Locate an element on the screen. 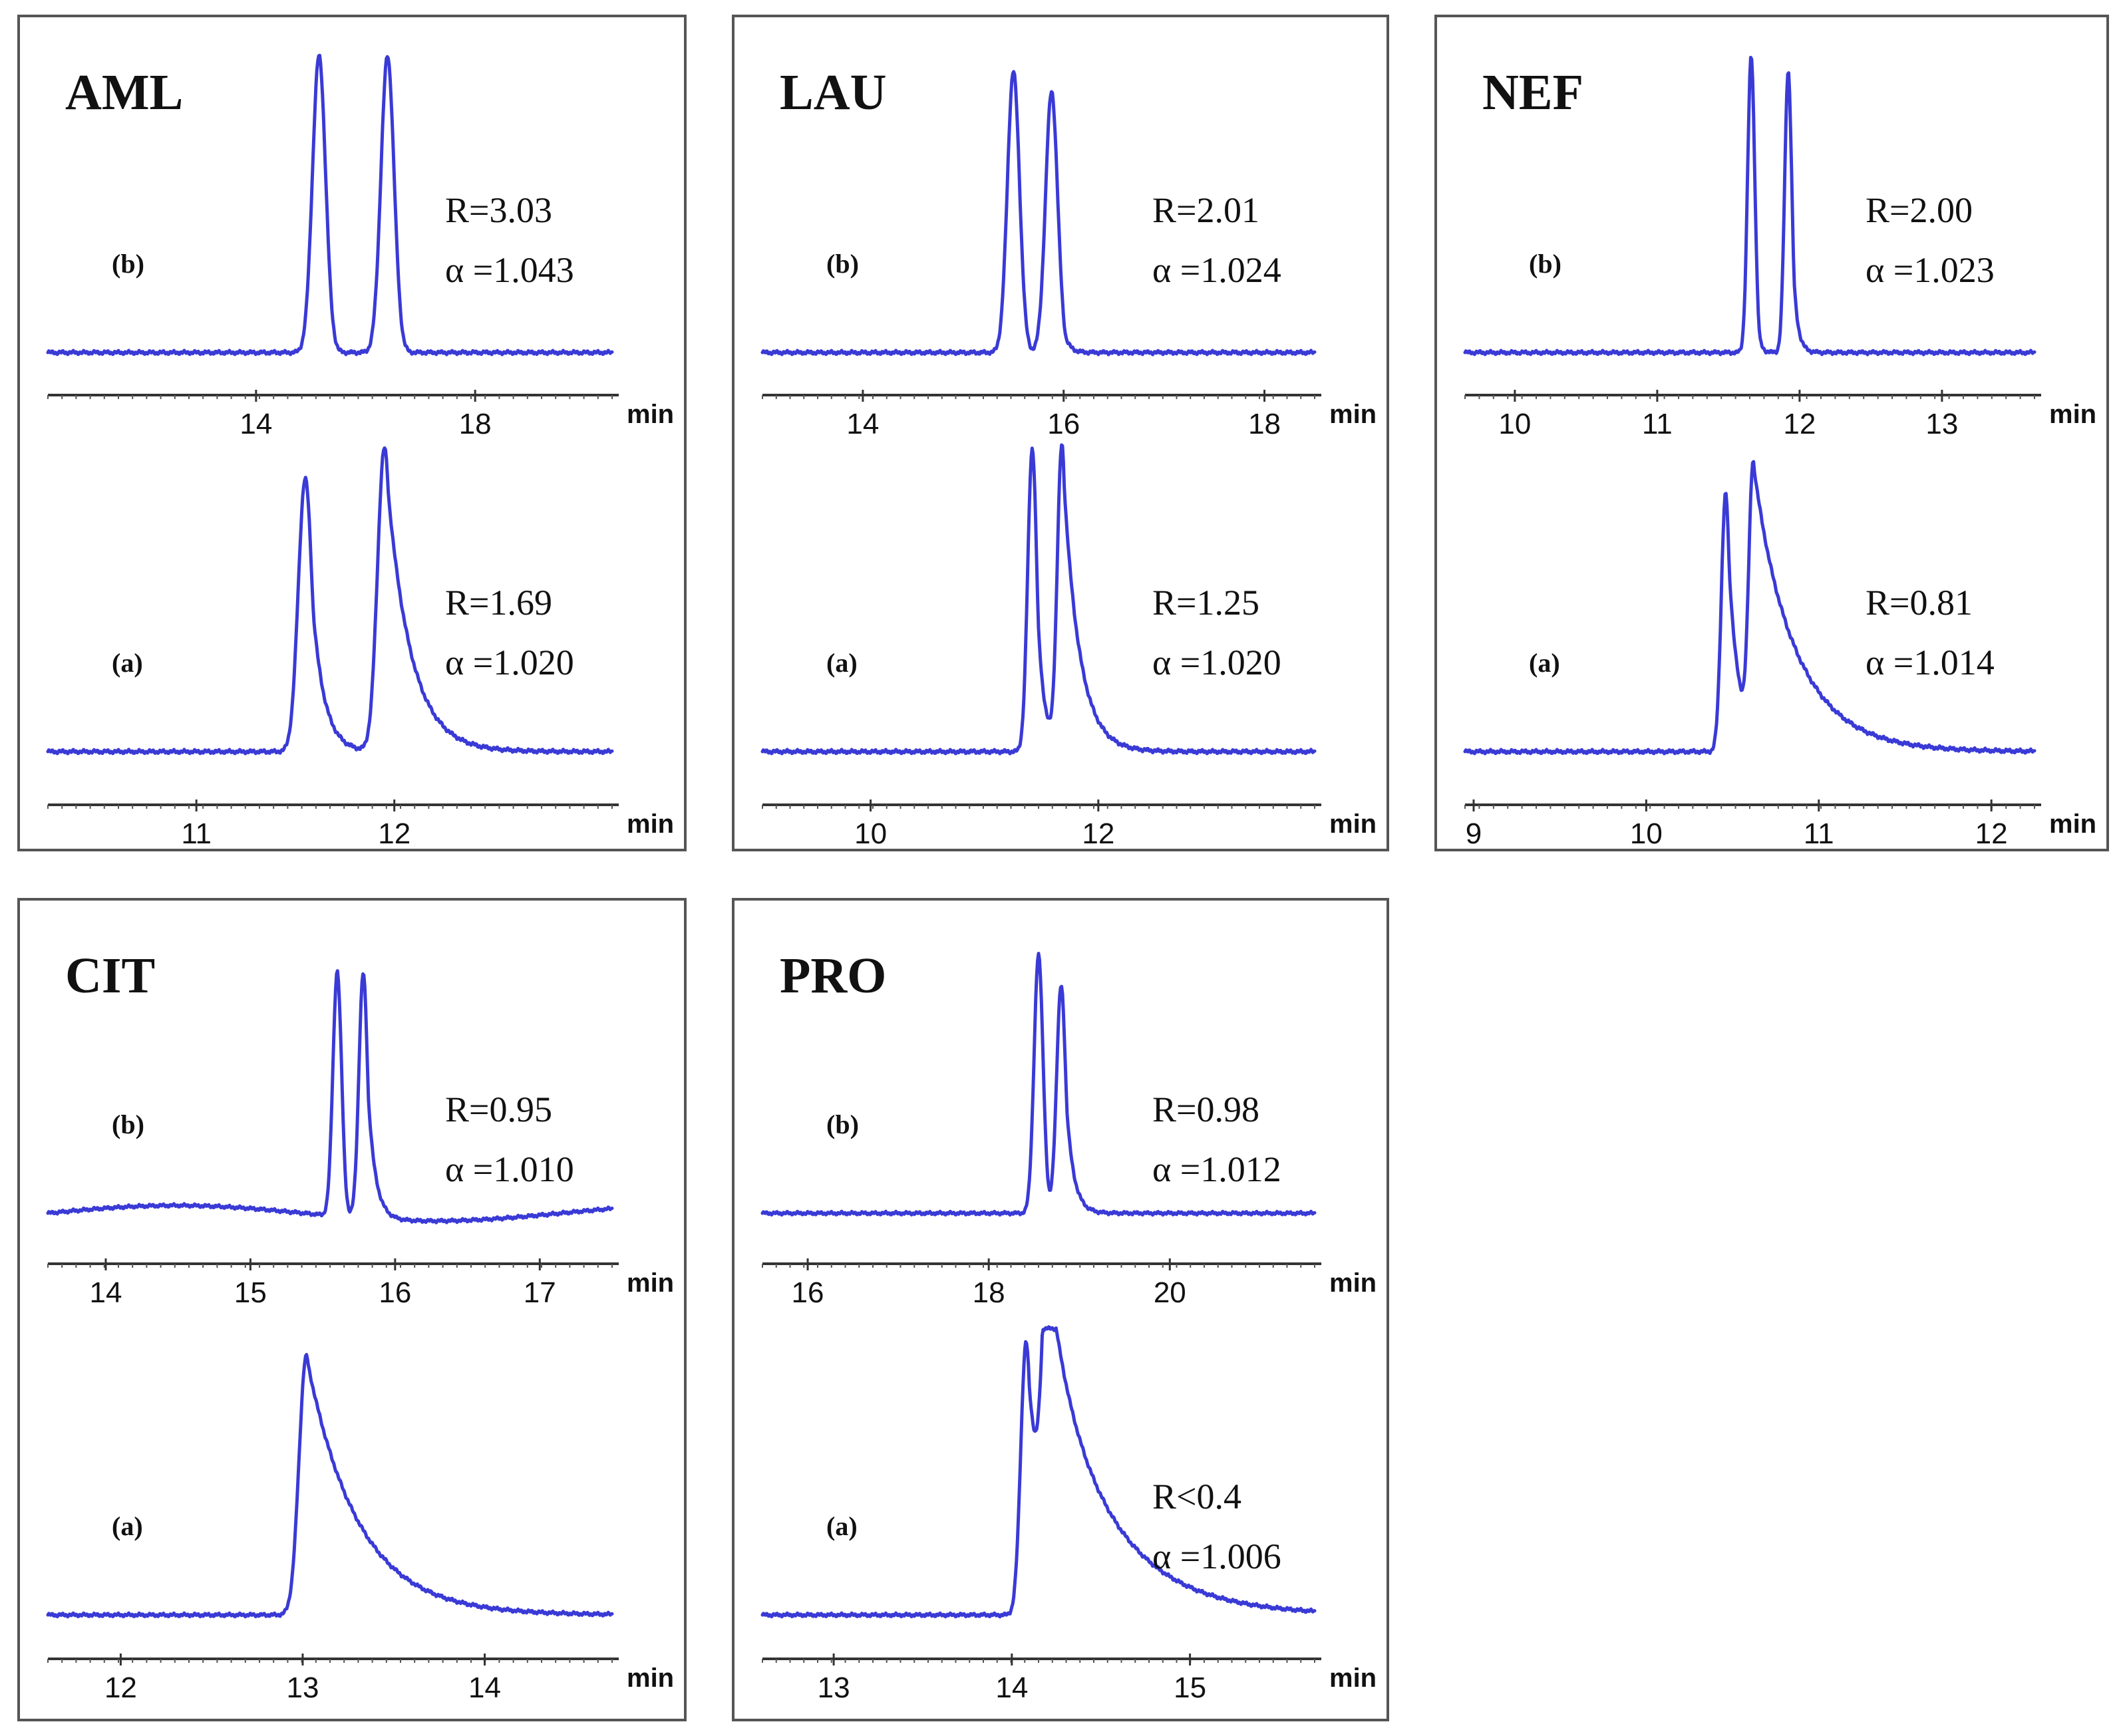 The width and height of the screenshot is (2125, 1736). compound-label: NEF is located at coordinates (1532, 92).